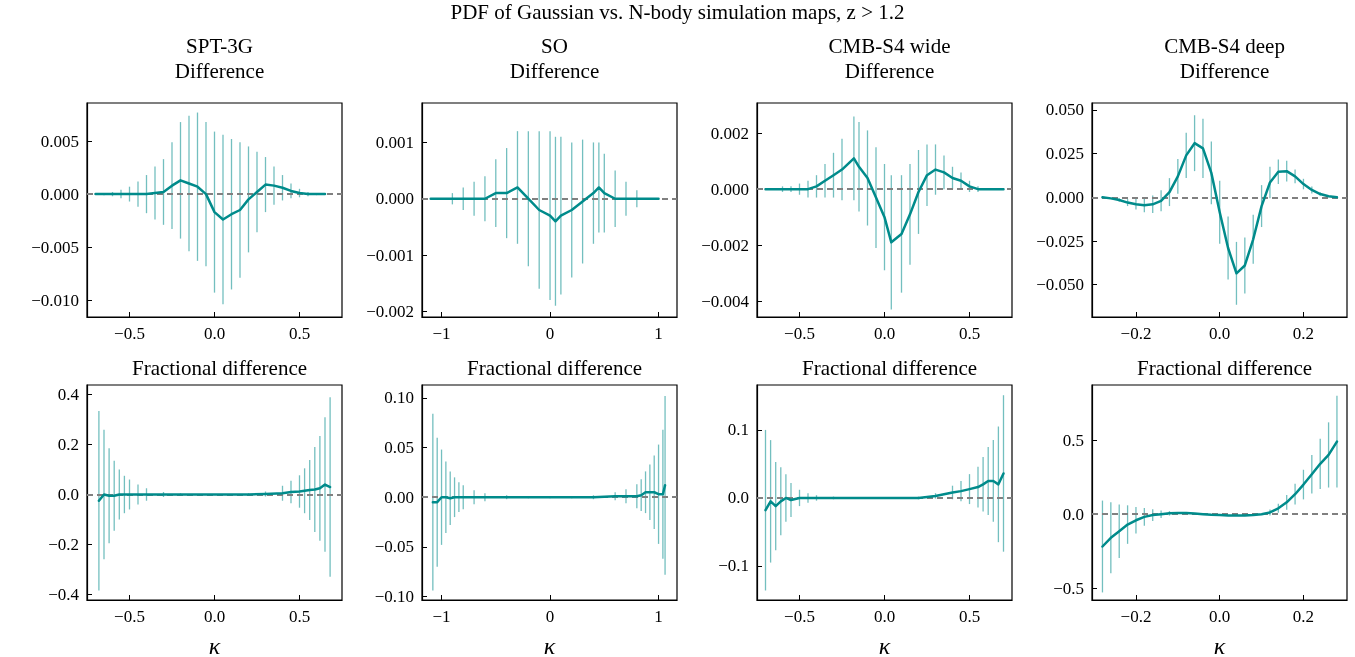  What do you see at coordinates (399, 448) in the screenshot?
I see `y-tick-label: 0.05` at bounding box center [399, 448].